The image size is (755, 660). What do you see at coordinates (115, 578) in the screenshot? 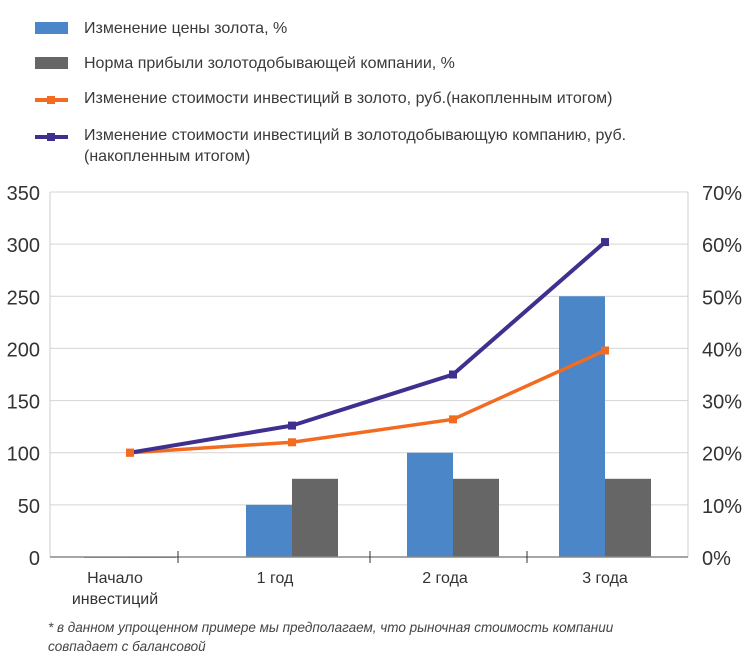
I see `x-tick-label: Начало` at bounding box center [115, 578].